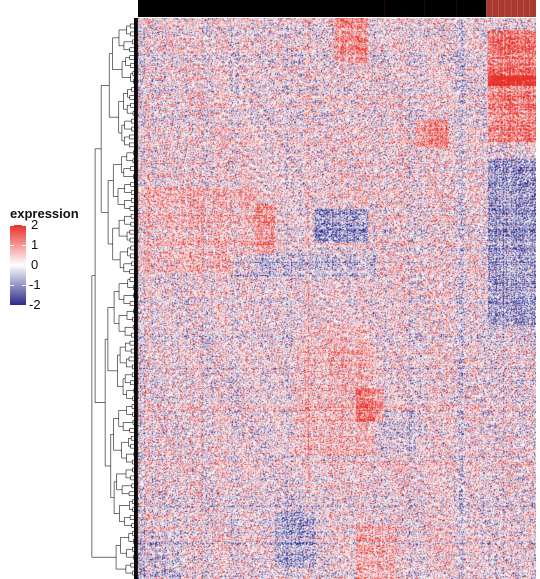 Image resolution: width=540 pixels, height=579 pixels. What do you see at coordinates (44, 213) in the screenshot?
I see `legend-title: expression` at bounding box center [44, 213].